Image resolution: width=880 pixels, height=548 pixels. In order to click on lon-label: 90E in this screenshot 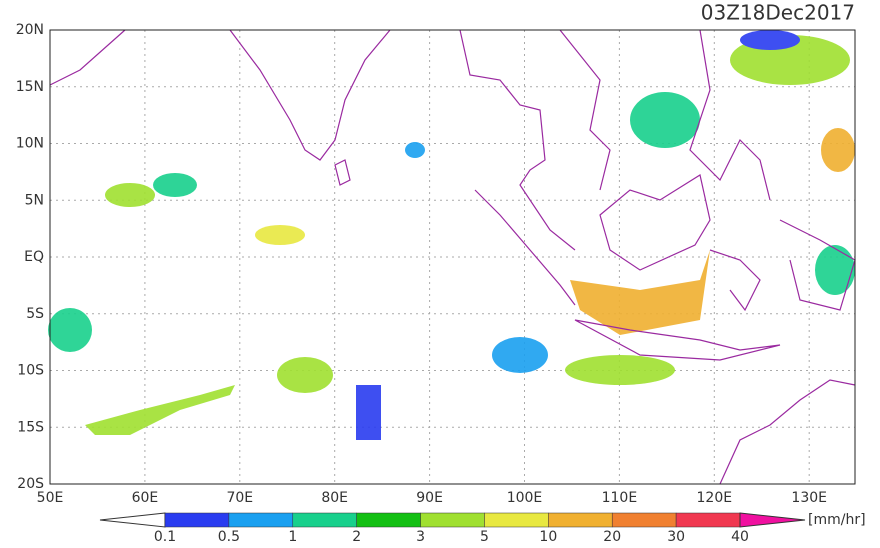, I will do `click(429, 498)`.